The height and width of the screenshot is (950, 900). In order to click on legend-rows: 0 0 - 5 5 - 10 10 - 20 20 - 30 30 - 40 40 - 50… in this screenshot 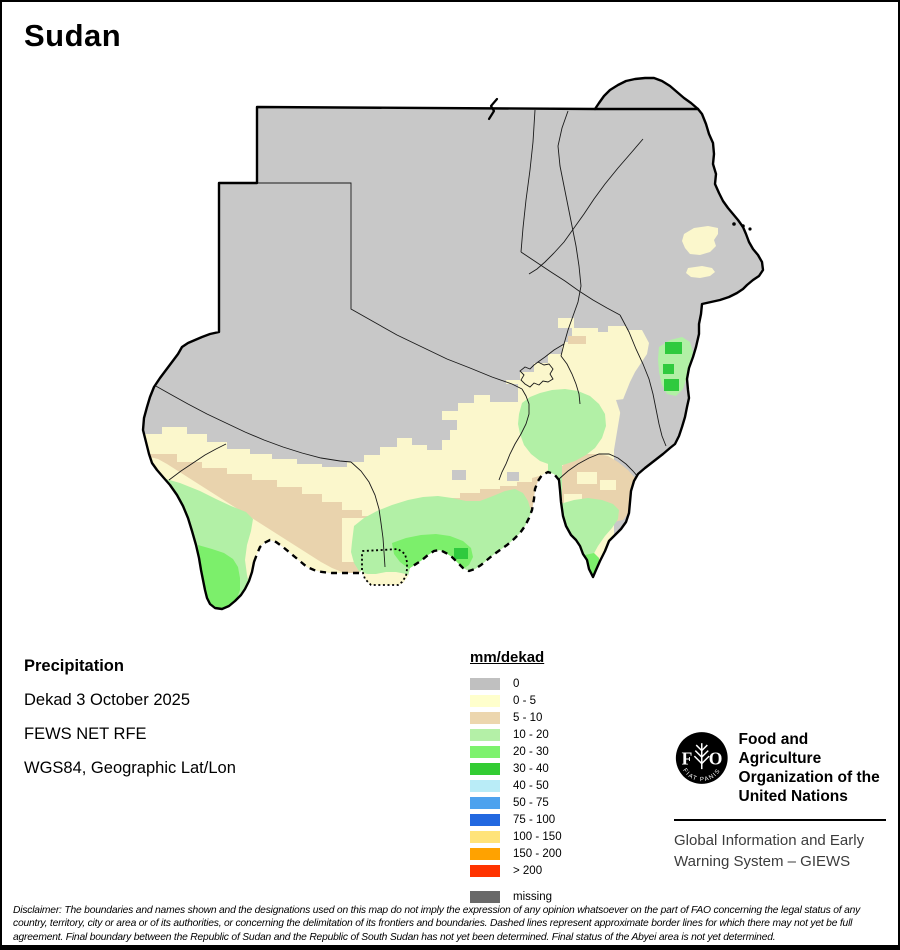, I will do `click(516, 790)`.